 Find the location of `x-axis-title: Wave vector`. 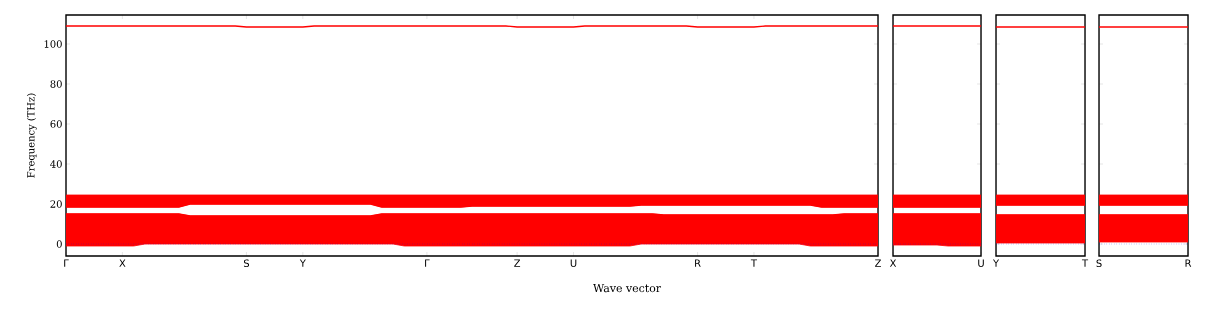

x-axis-title: Wave vector is located at coordinates (627, 288).